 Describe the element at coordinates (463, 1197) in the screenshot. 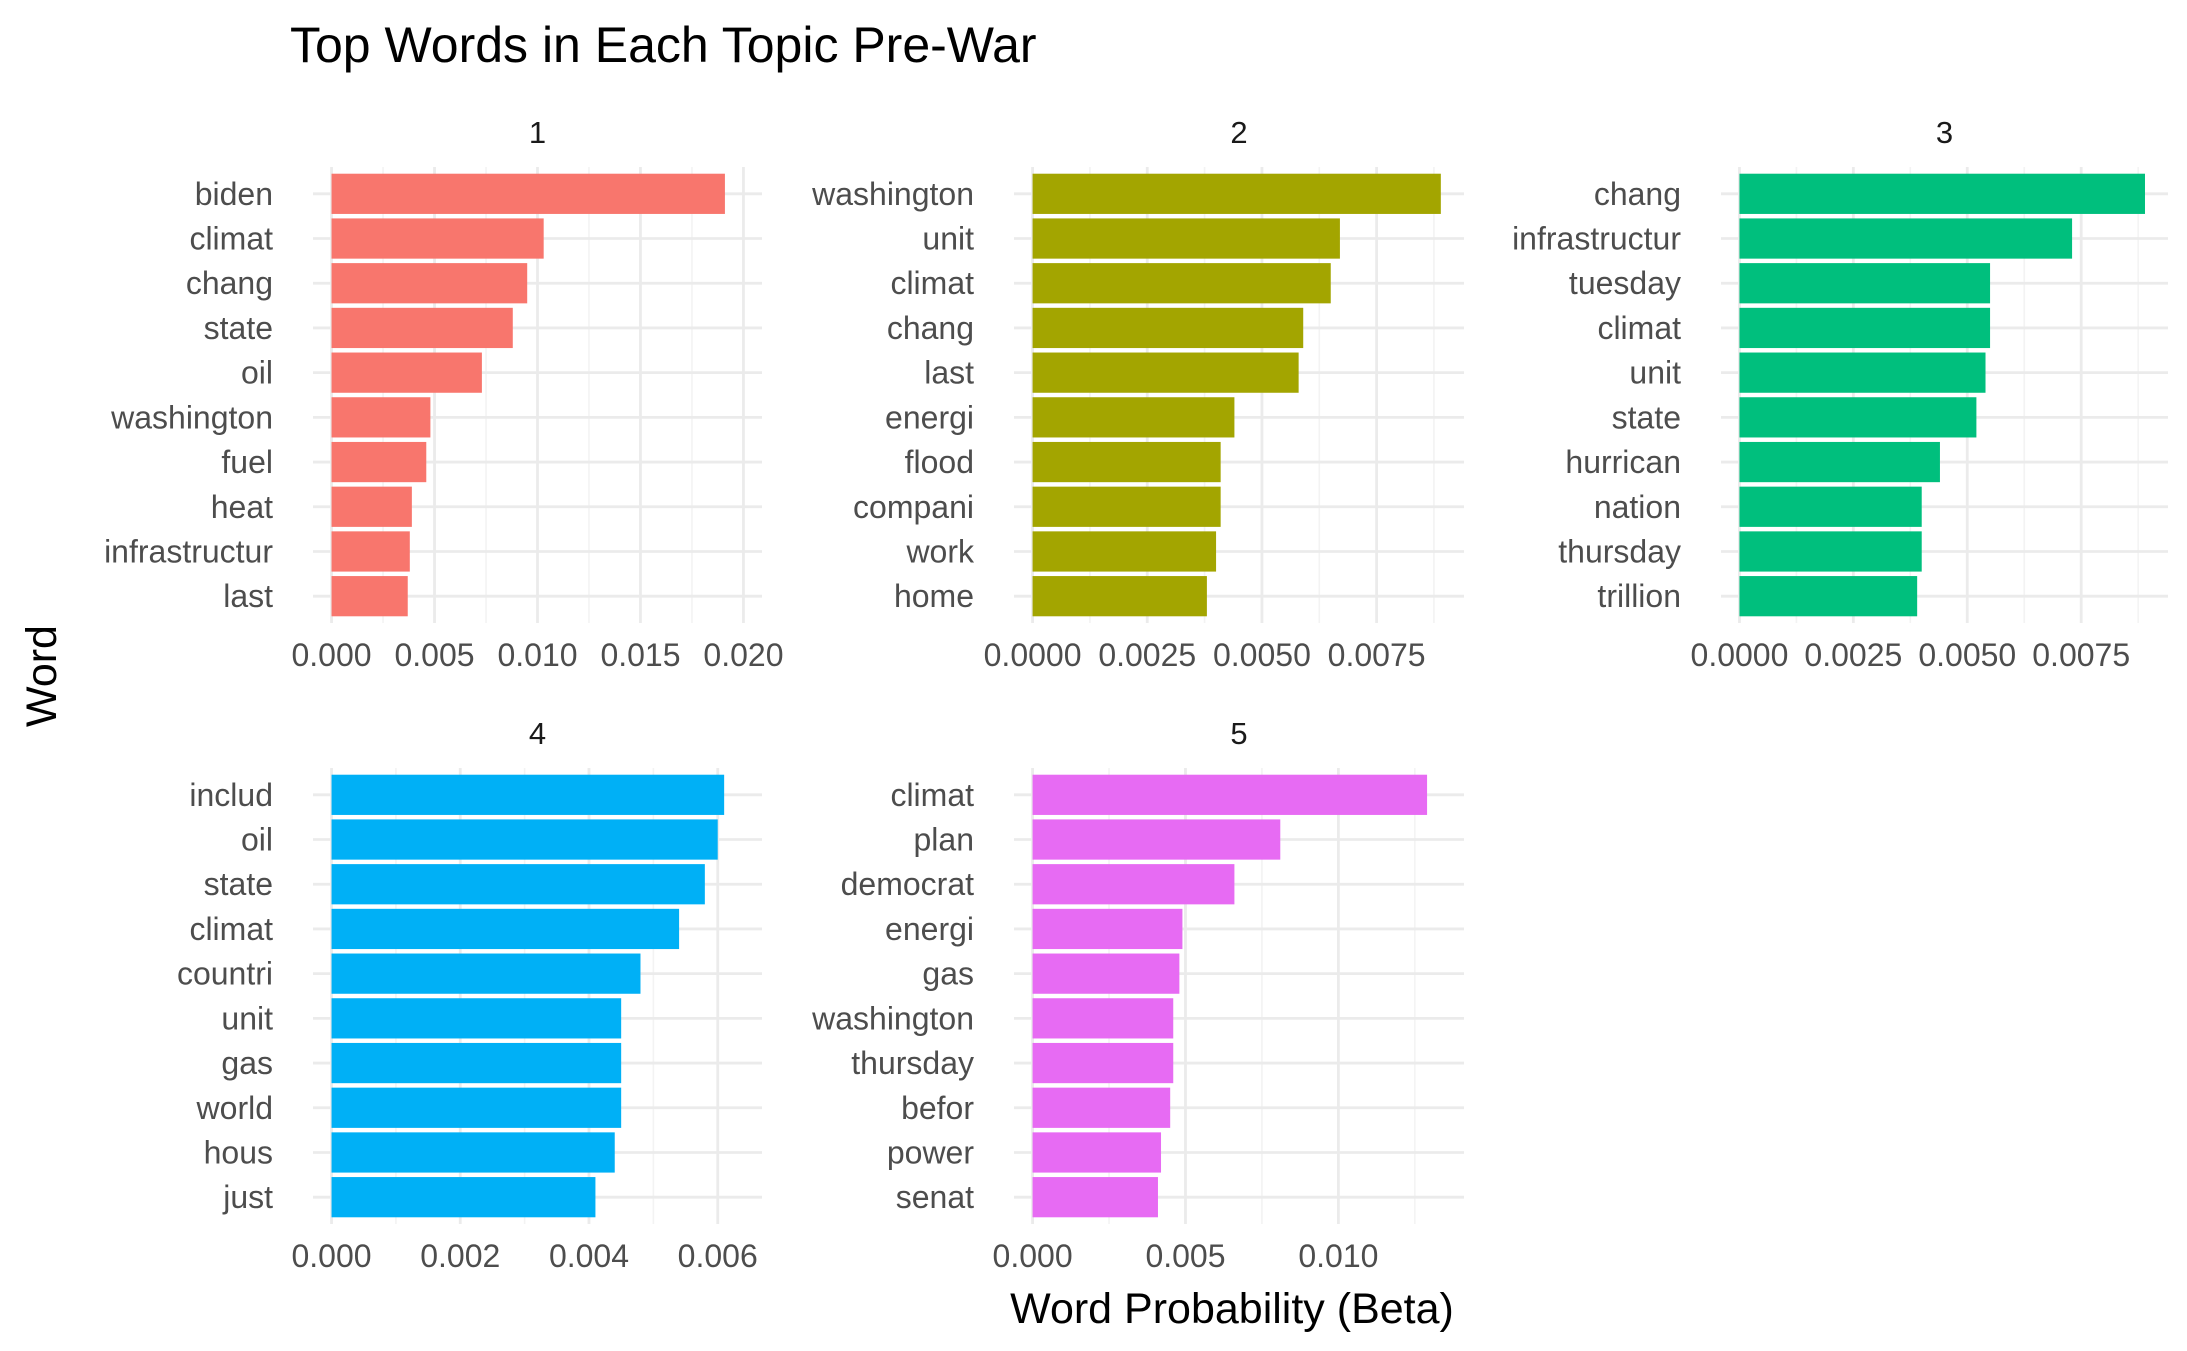

I see `bar-just` at that location.